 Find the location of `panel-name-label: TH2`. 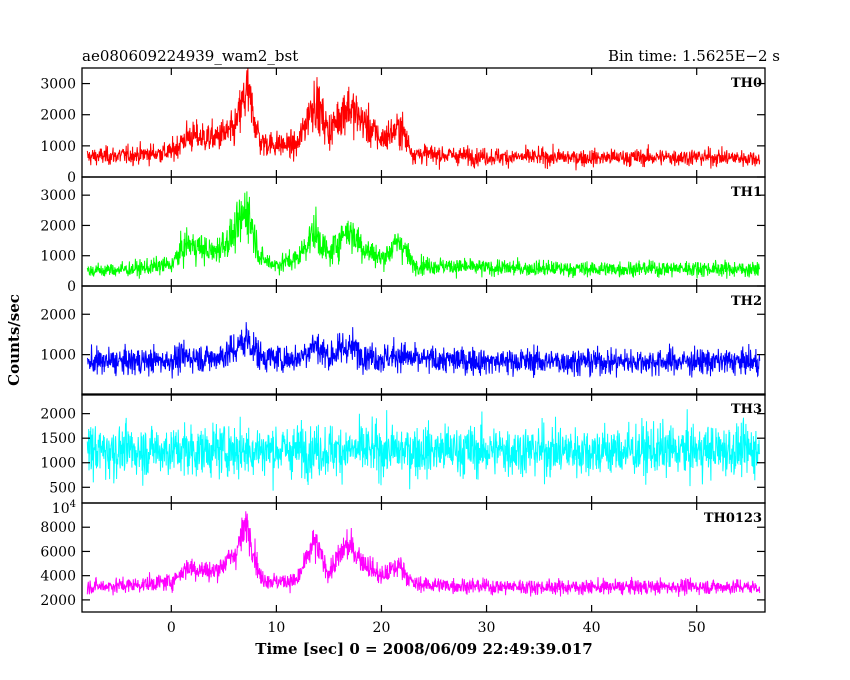

panel-name-label: TH2 is located at coordinates (746, 301).